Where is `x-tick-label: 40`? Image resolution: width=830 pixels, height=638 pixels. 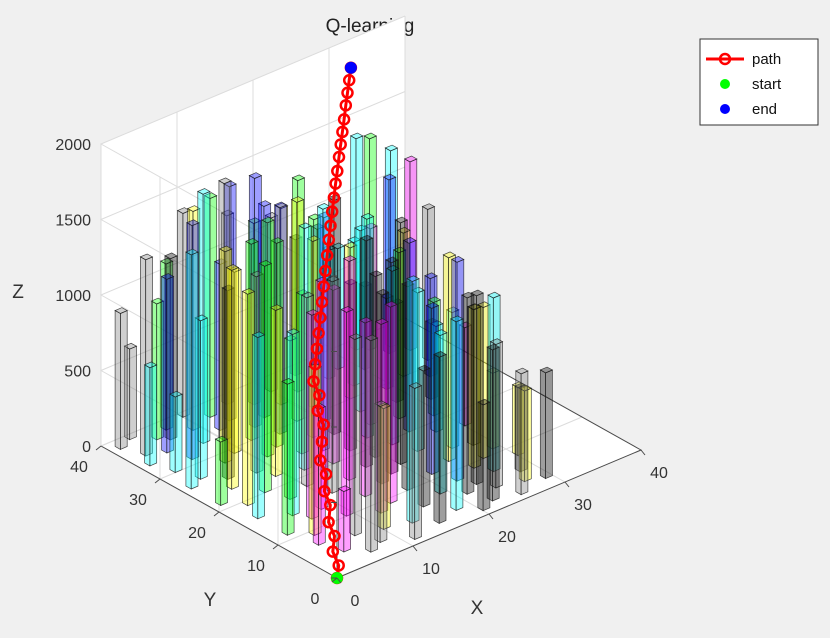 x-tick-label: 40 is located at coordinates (659, 473).